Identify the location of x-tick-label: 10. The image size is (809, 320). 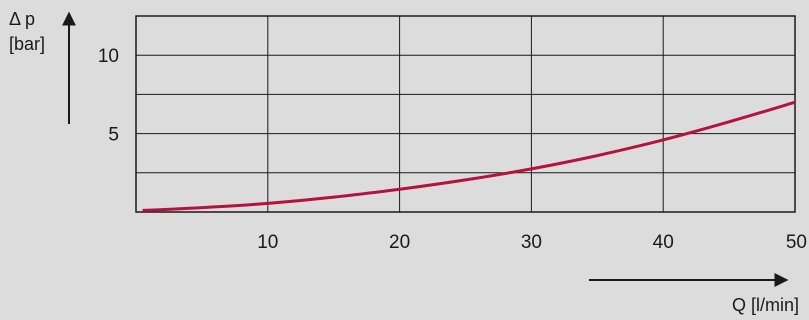
(267, 242).